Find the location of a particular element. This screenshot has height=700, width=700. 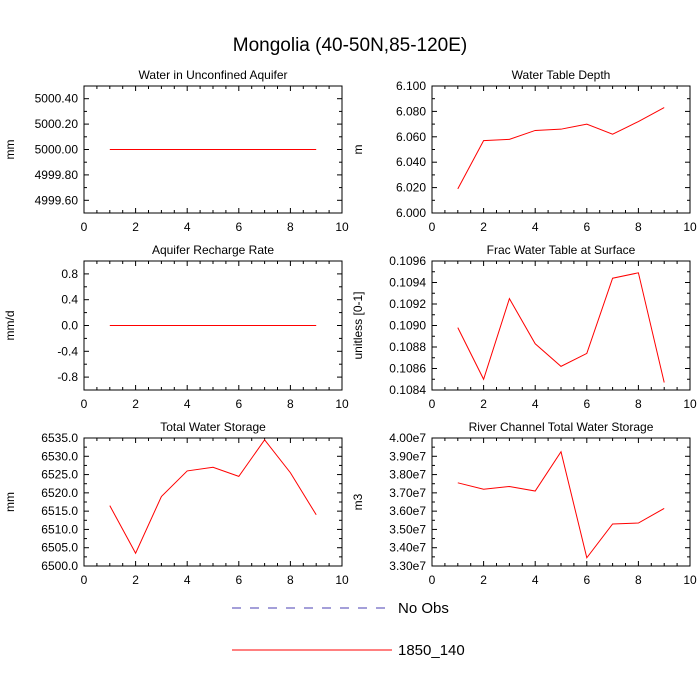

y-tick-label: 4.00e7 is located at coordinates (407, 438).